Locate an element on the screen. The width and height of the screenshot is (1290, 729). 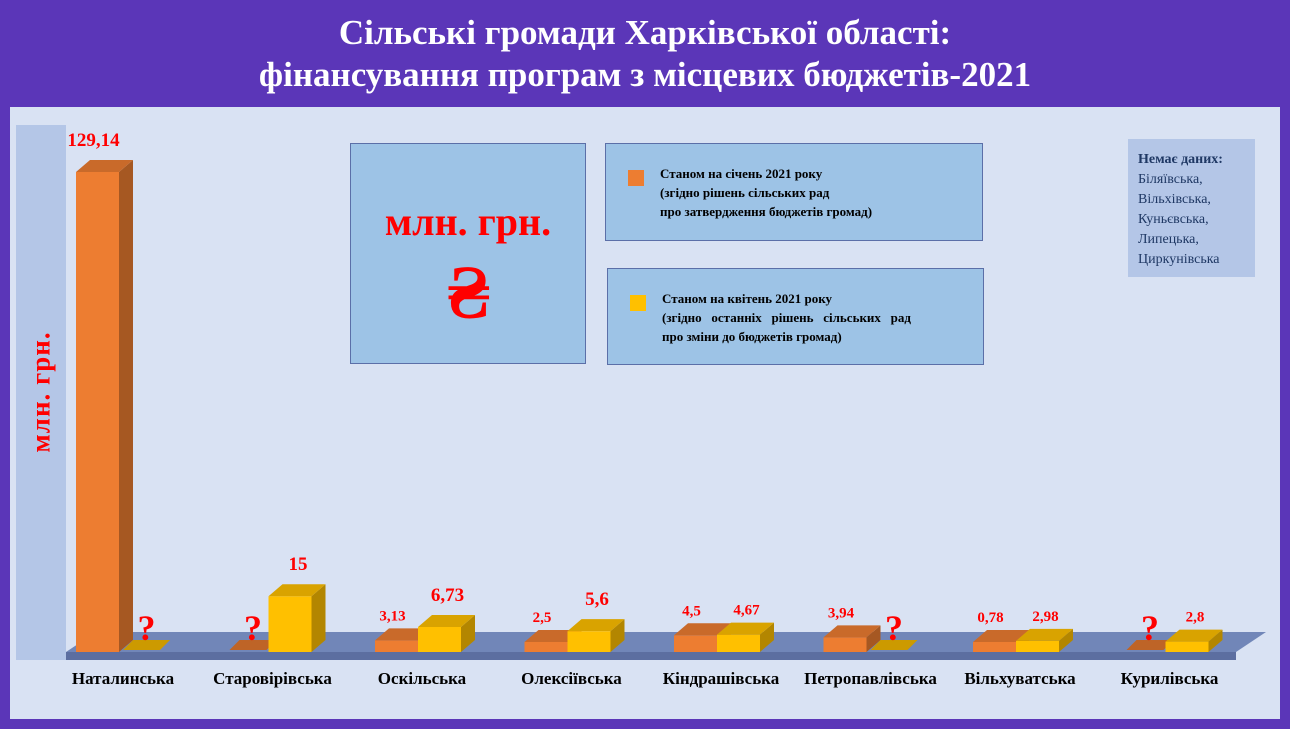
legend-swatch-april is located at coordinates (638, 303).